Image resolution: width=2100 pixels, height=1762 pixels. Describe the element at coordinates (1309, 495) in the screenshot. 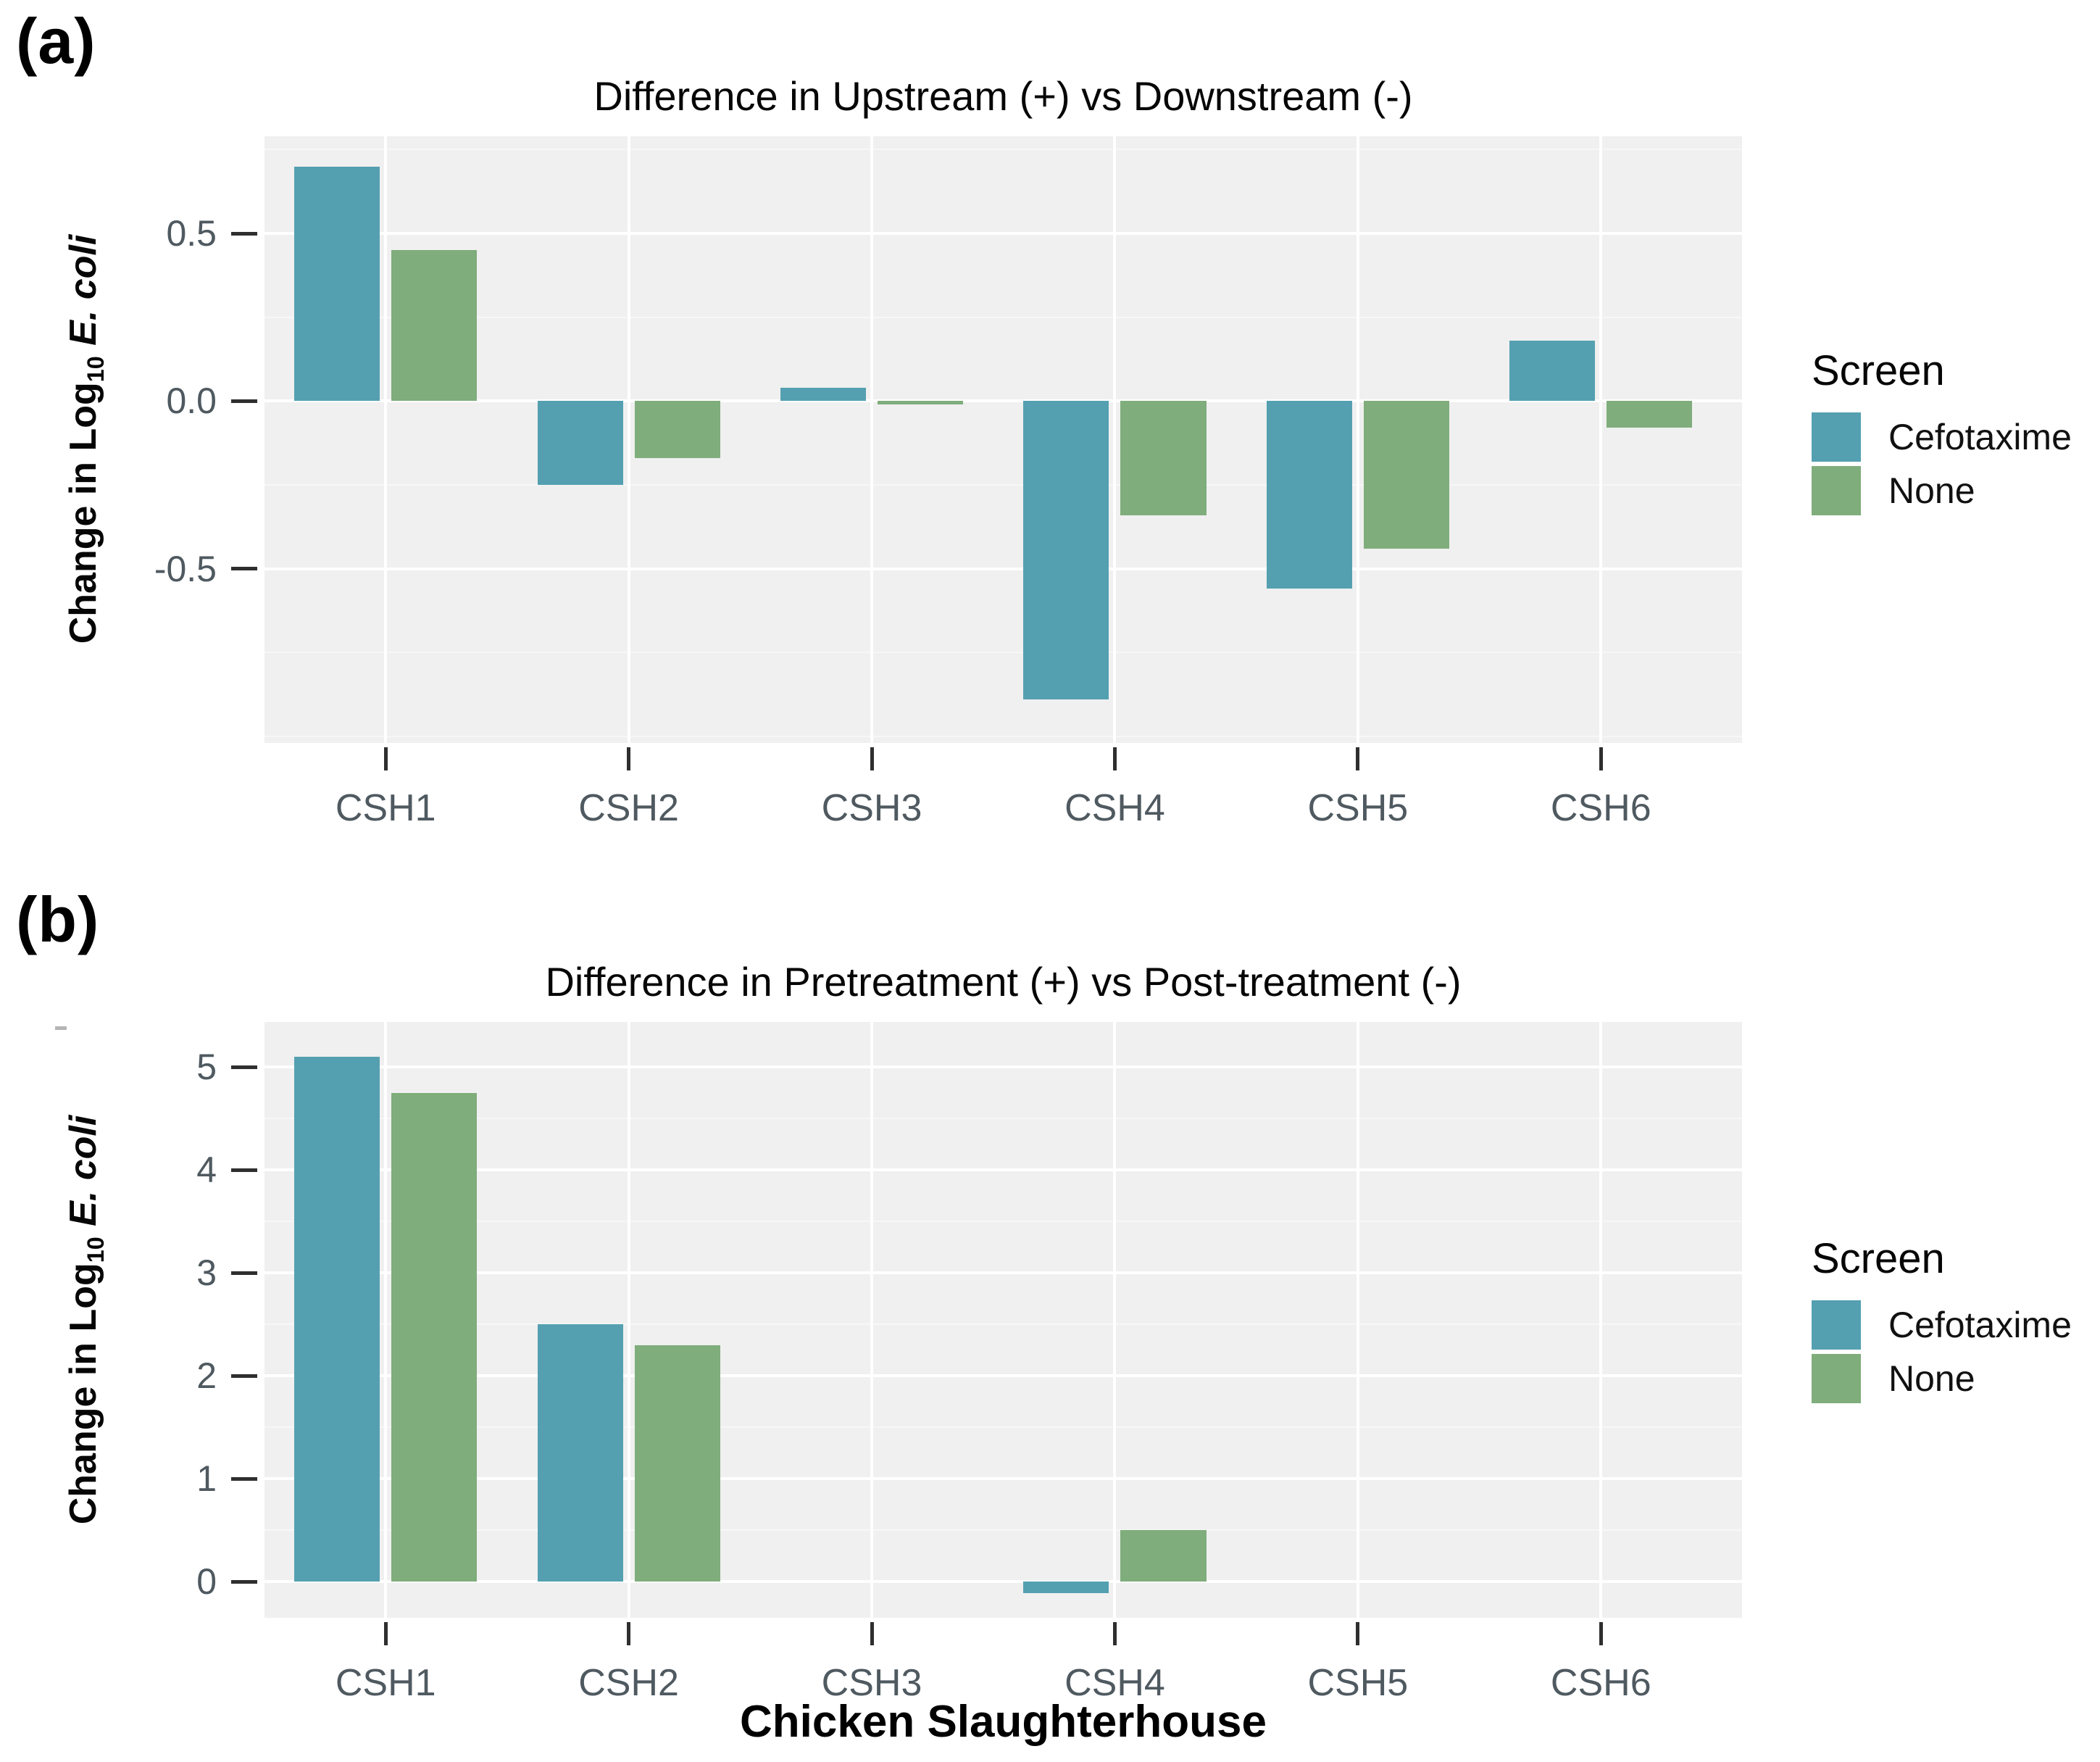

I see `bar-csh5-cefotaxime` at that location.